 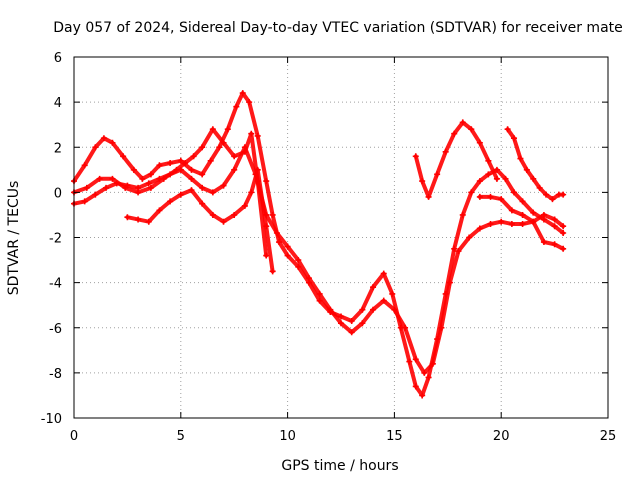 What do you see at coordinates (55, 284) in the screenshot?
I see `y-tick-label: -4` at bounding box center [55, 284].